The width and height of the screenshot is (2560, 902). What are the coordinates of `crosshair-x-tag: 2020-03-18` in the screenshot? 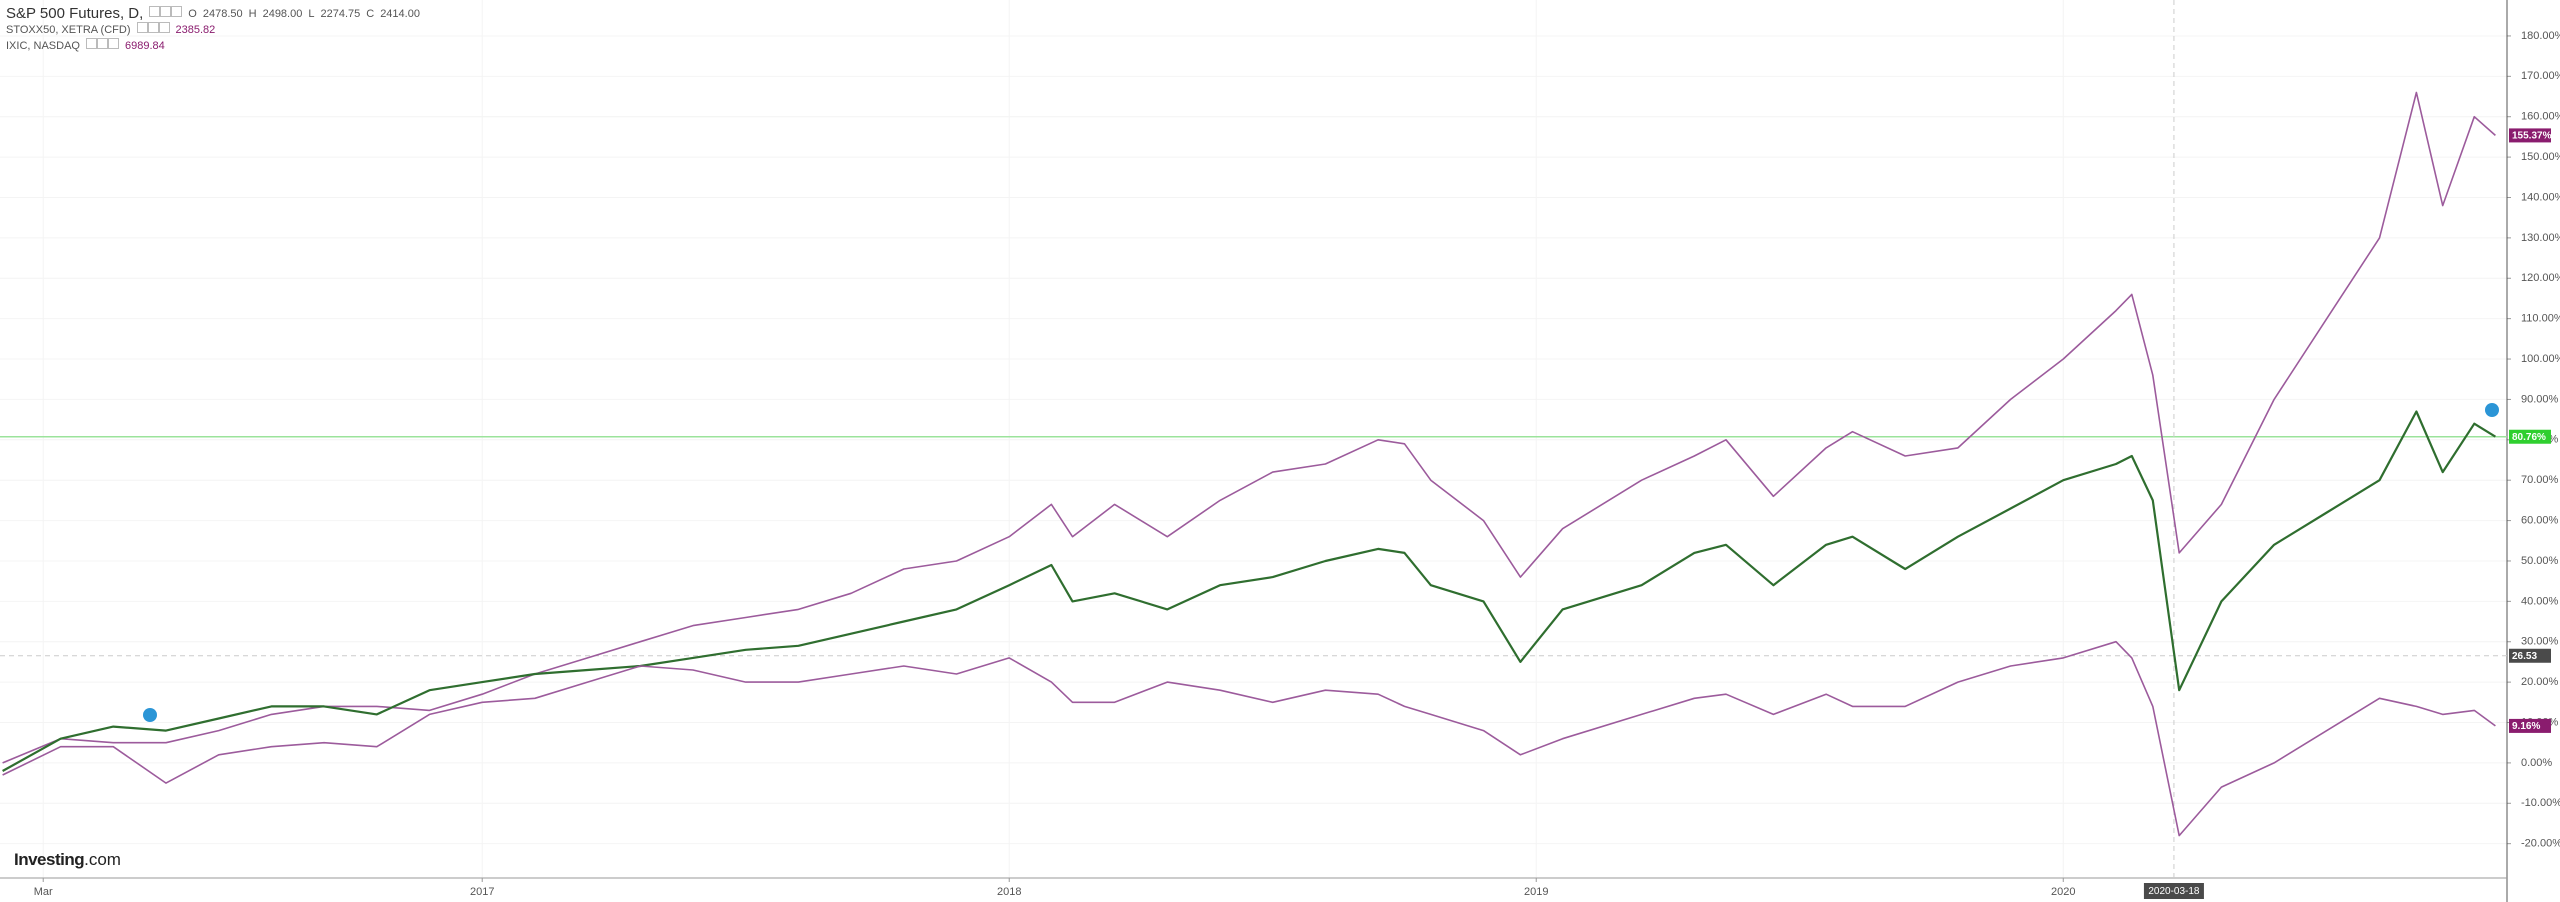 It's located at (2173, 891).